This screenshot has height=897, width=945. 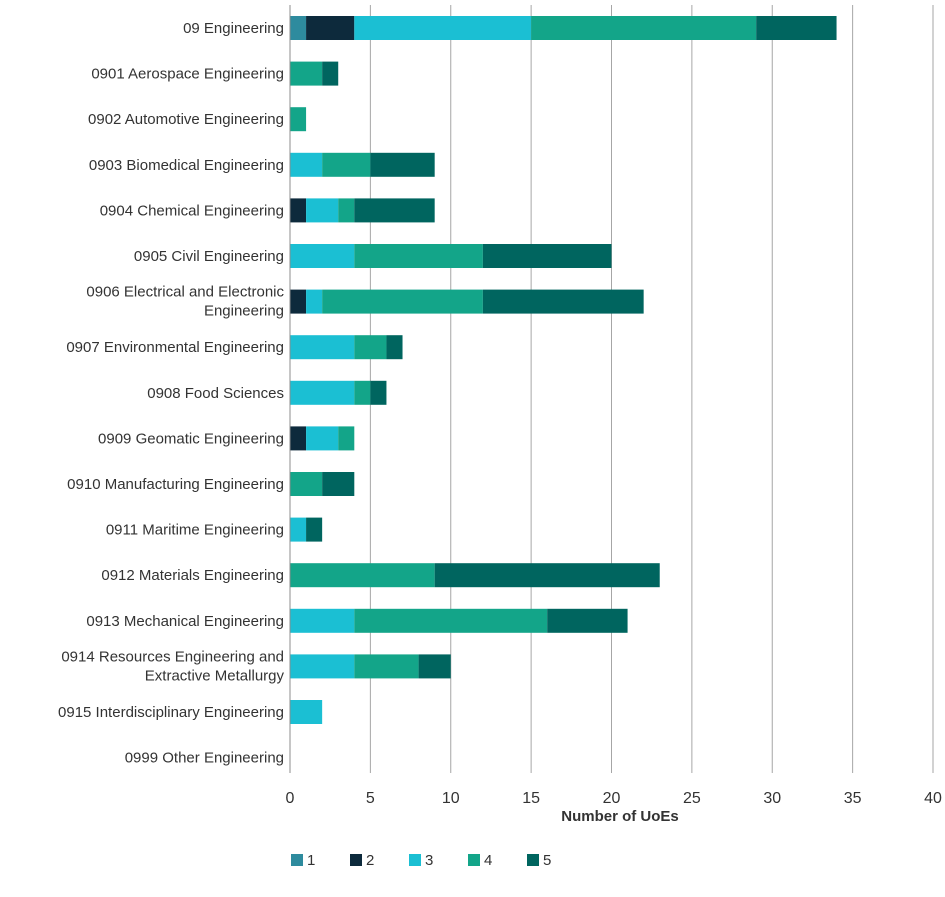 I want to click on x-tick-label: 40, so click(x=933, y=798).